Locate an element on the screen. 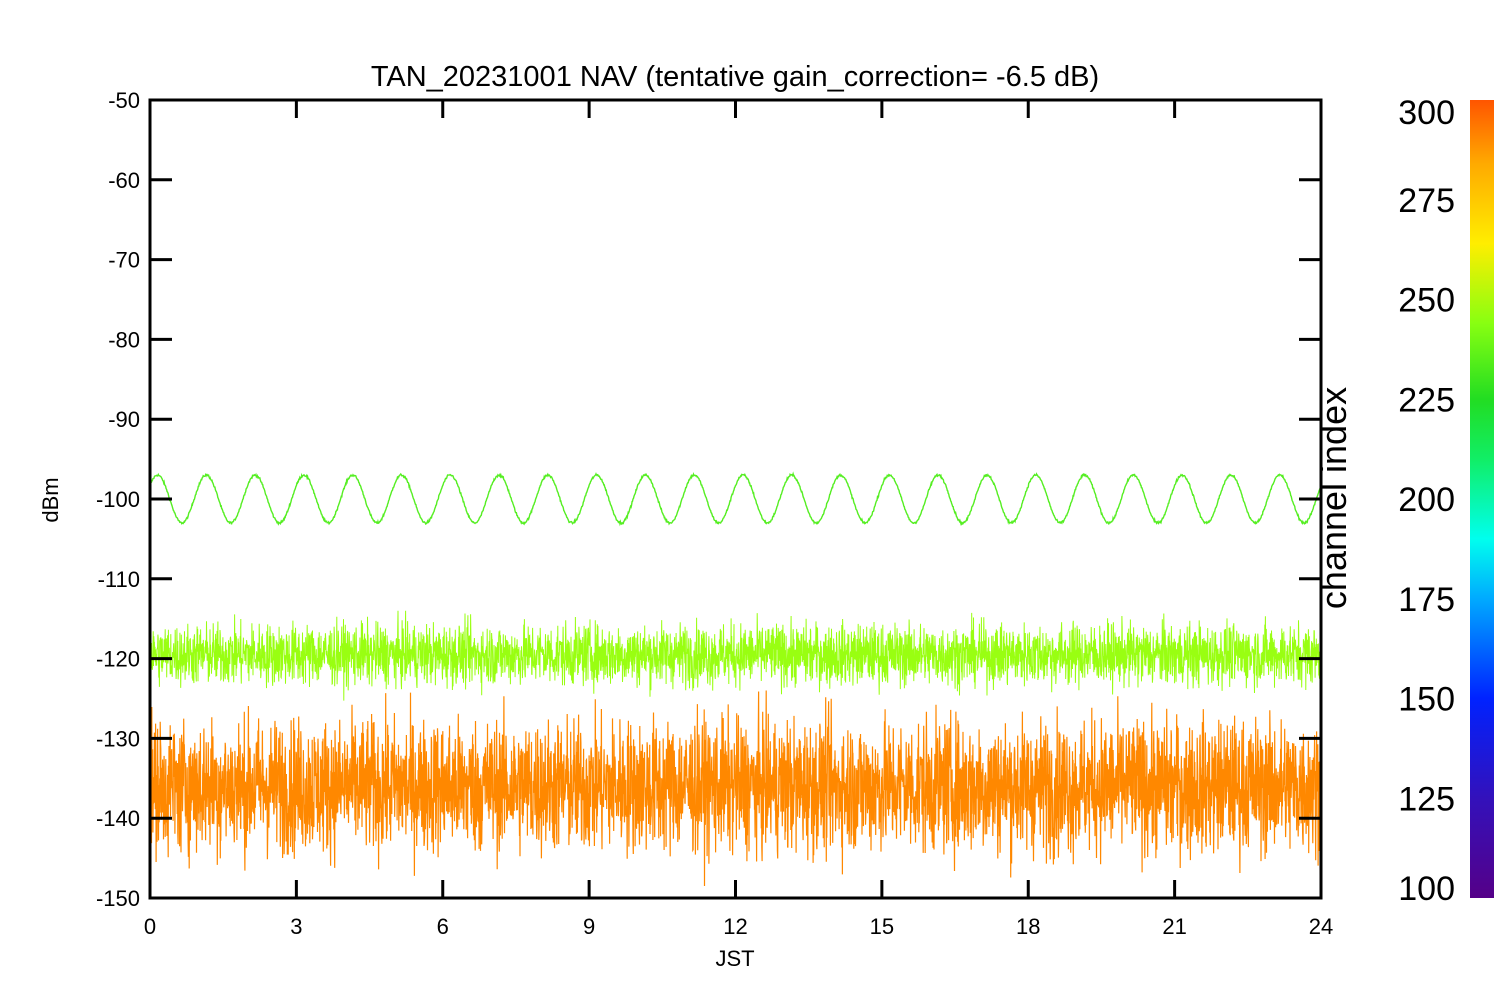 The image size is (1500, 1000). colorbar-tick-label: 250 is located at coordinates (1426, 301).